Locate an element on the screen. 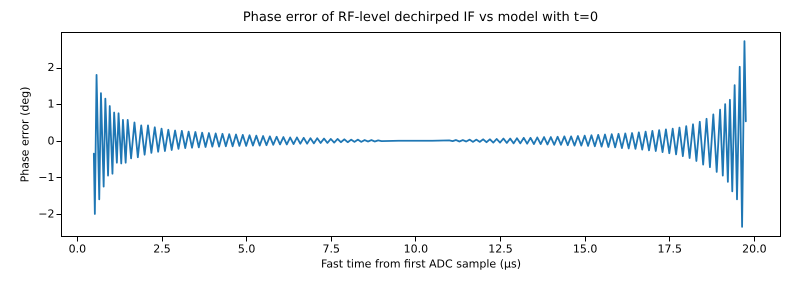 This screenshot has height=290, width=790. x-axis-title: Fast time from first ADC sample (µs) is located at coordinates (421, 264).